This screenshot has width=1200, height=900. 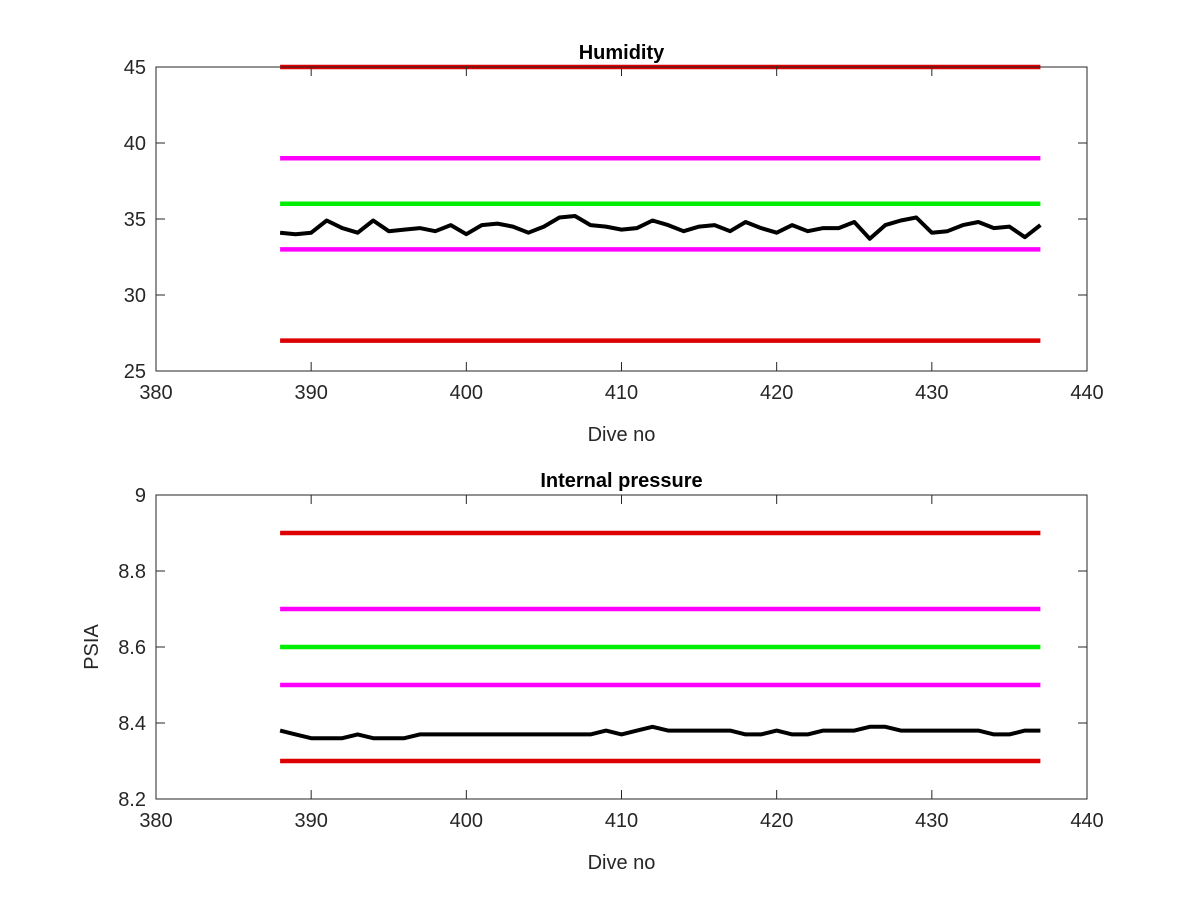 What do you see at coordinates (622, 53) in the screenshot?
I see `chart-title: Humidity` at bounding box center [622, 53].